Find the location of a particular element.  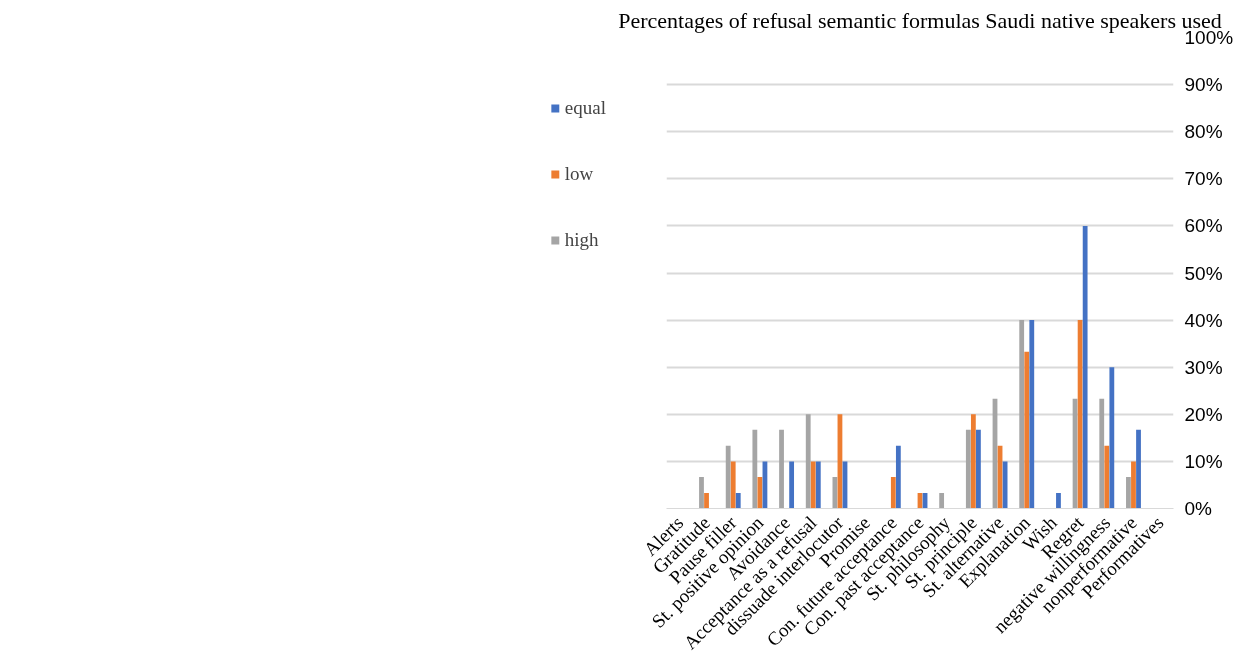

y-tick-label: 20% is located at coordinates (1203, 414).